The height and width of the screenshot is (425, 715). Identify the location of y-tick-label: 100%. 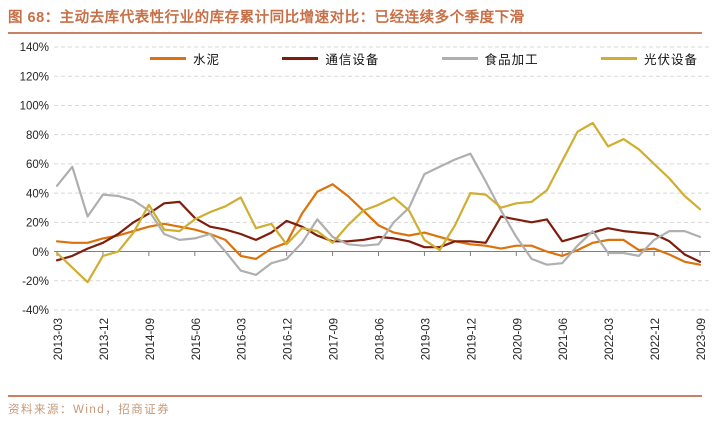
(34, 107).